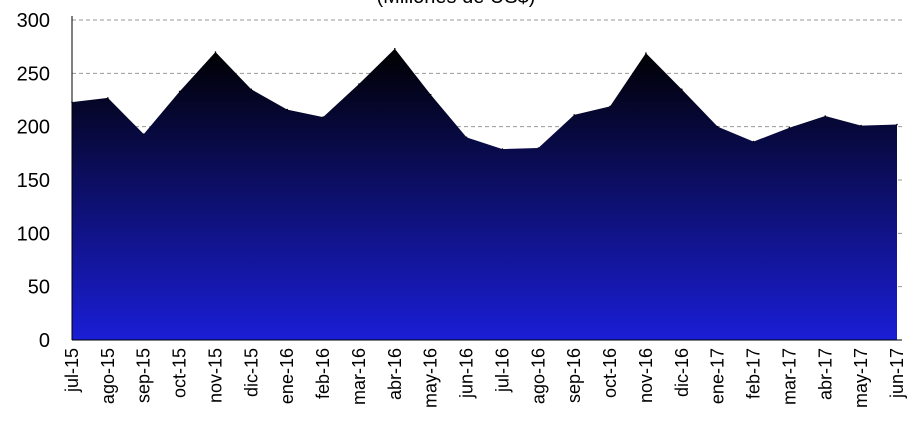 This screenshot has height=432, width=912. What do you see at coordinates (323, 373) in the screenshot?
I see `x-tick-label: feb-16` at bounding box center [323, 373].